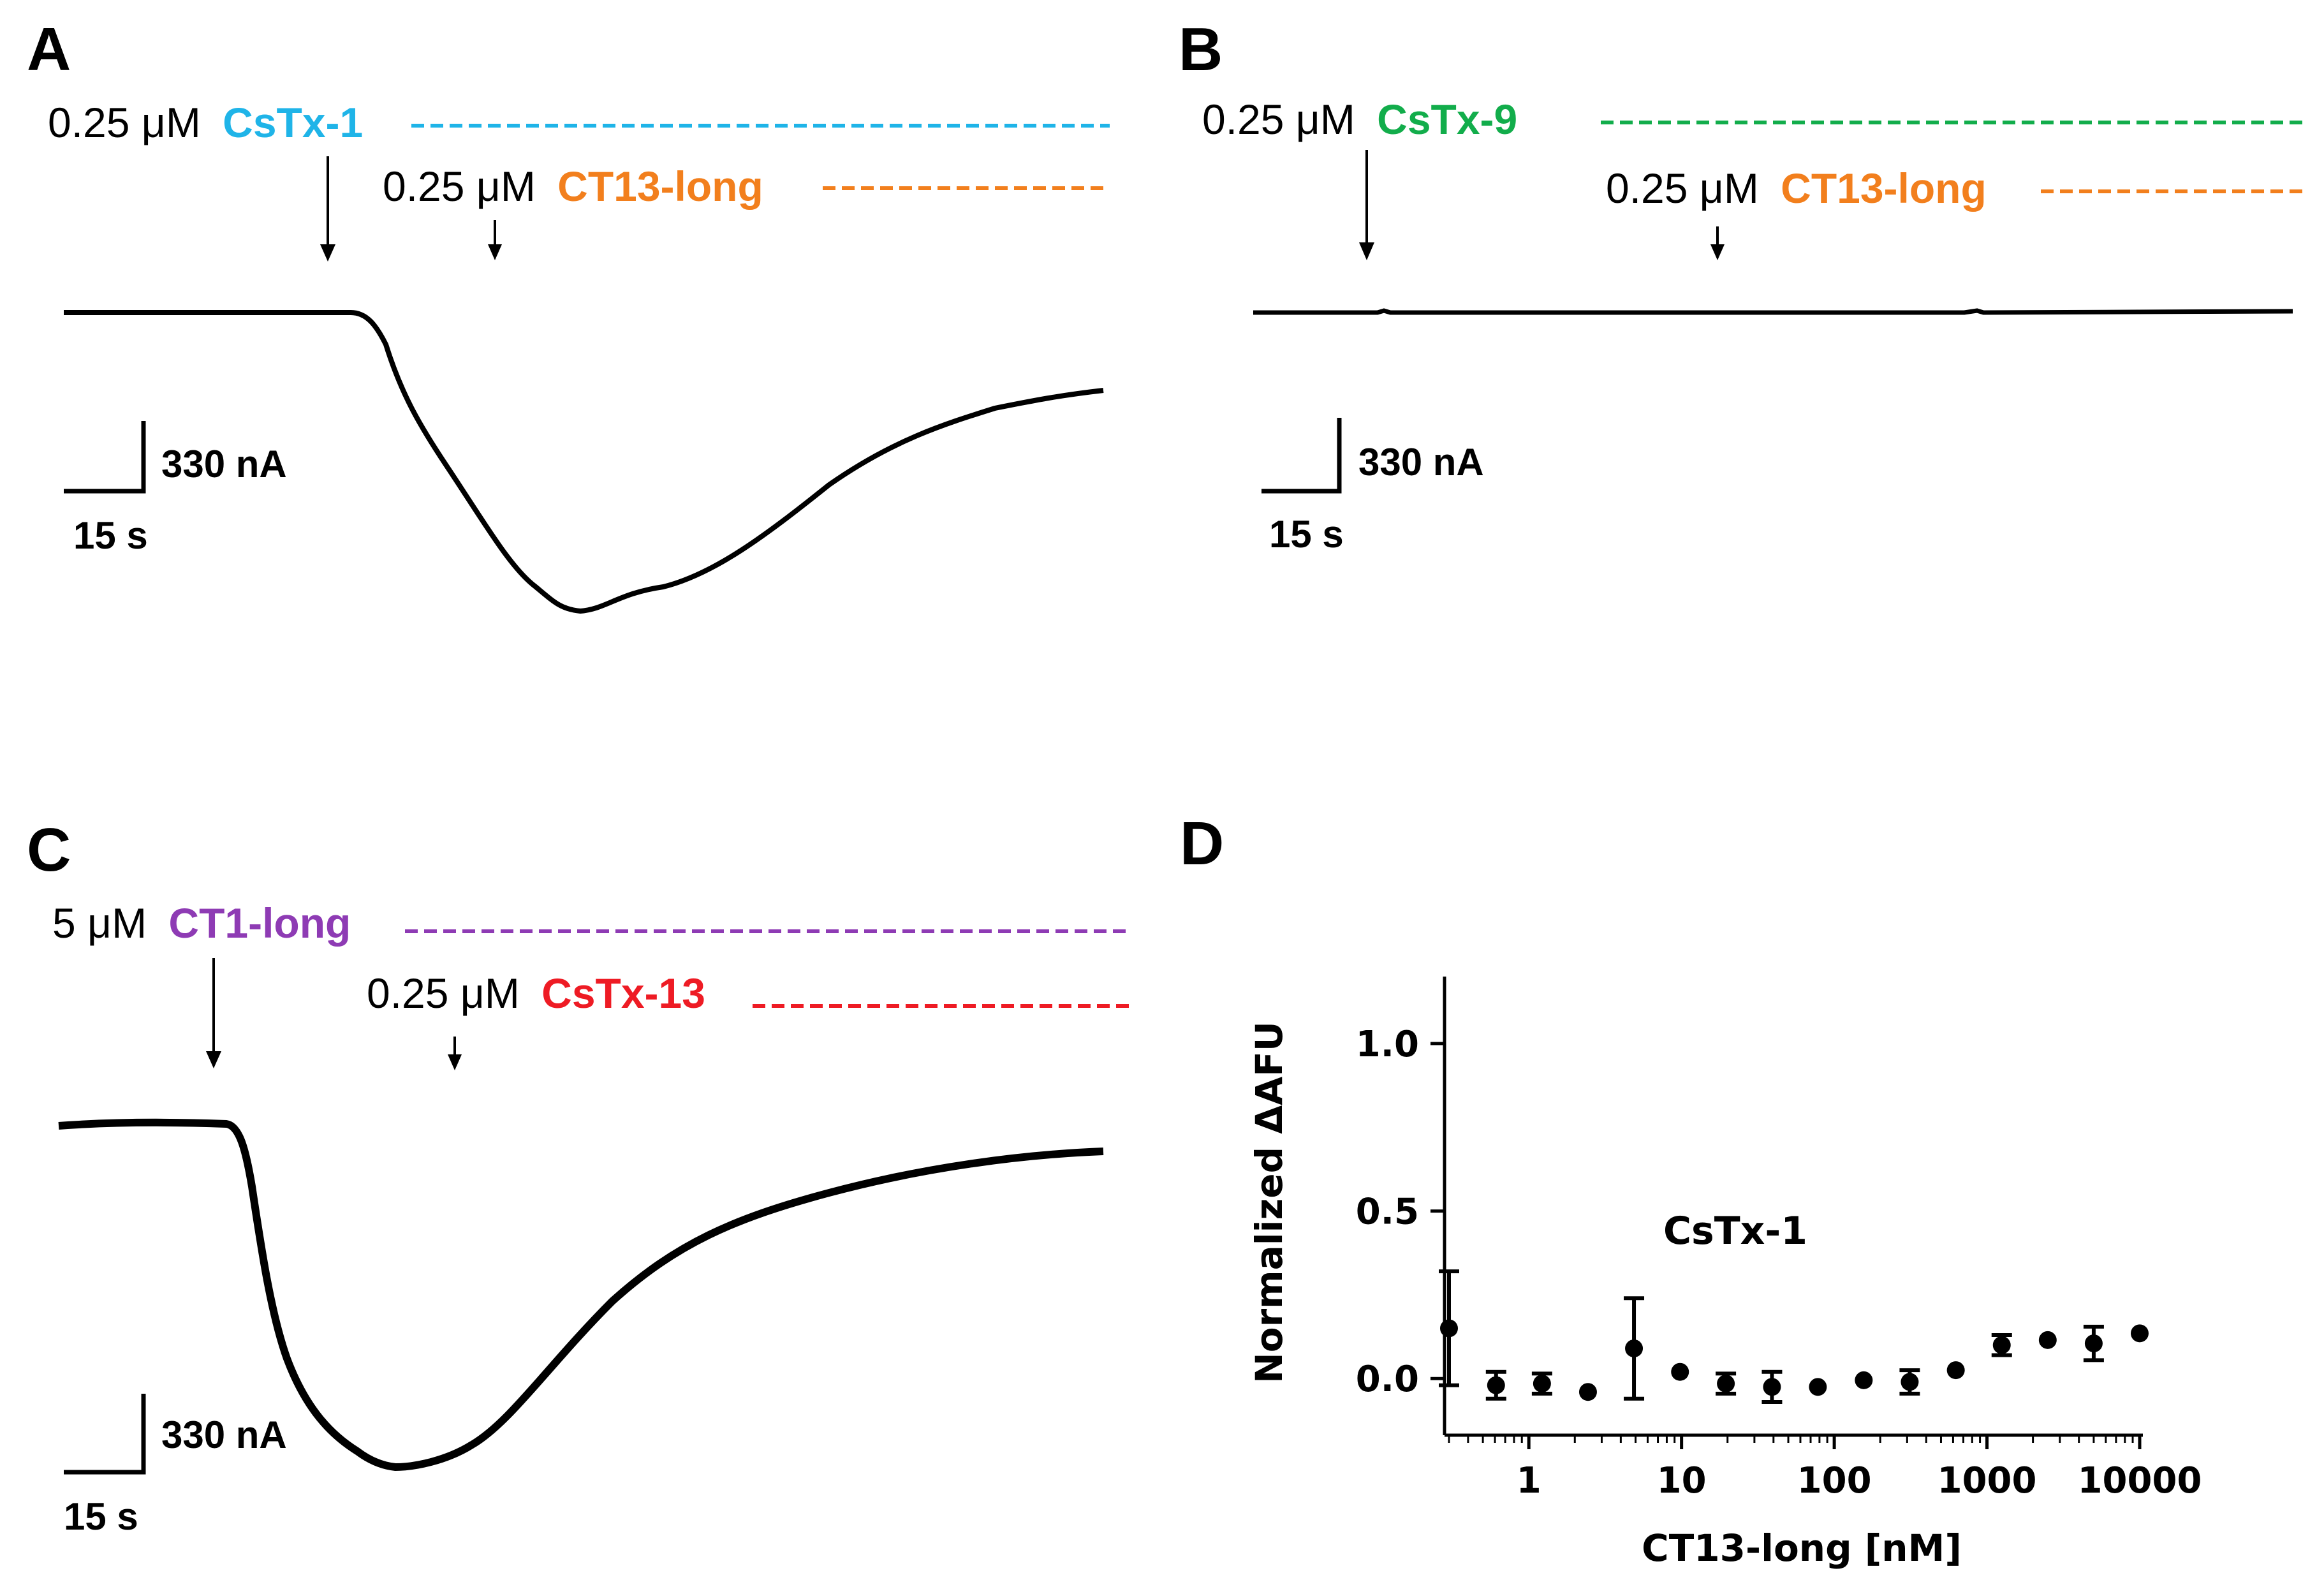 This screenshot has width=2324, height=1587. What do you see at coordinates (49, 49) in the screenshot?
I see `panel-a-letter: A` at bounding box center [49, 49].